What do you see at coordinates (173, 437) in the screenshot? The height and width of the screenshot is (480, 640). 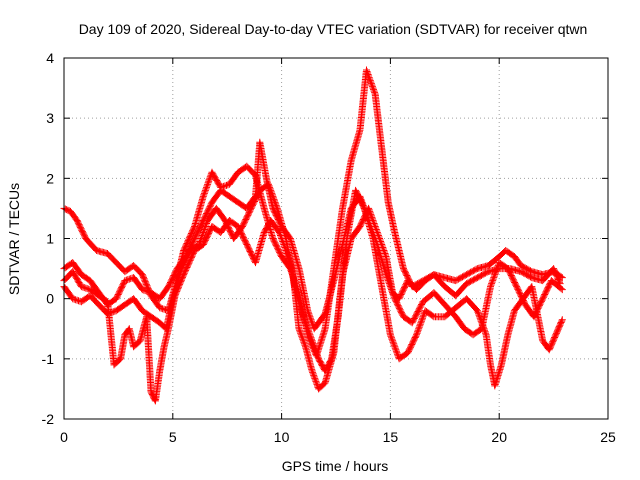 I see `x-tick-label: 5` at bounding box center [173, 437].